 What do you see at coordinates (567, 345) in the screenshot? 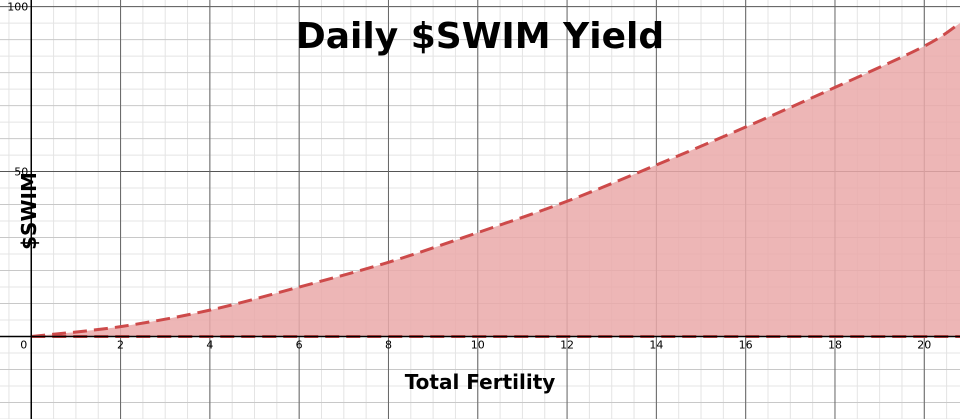
I see `x-tick-label: 12` at bounding box center [567, 345].